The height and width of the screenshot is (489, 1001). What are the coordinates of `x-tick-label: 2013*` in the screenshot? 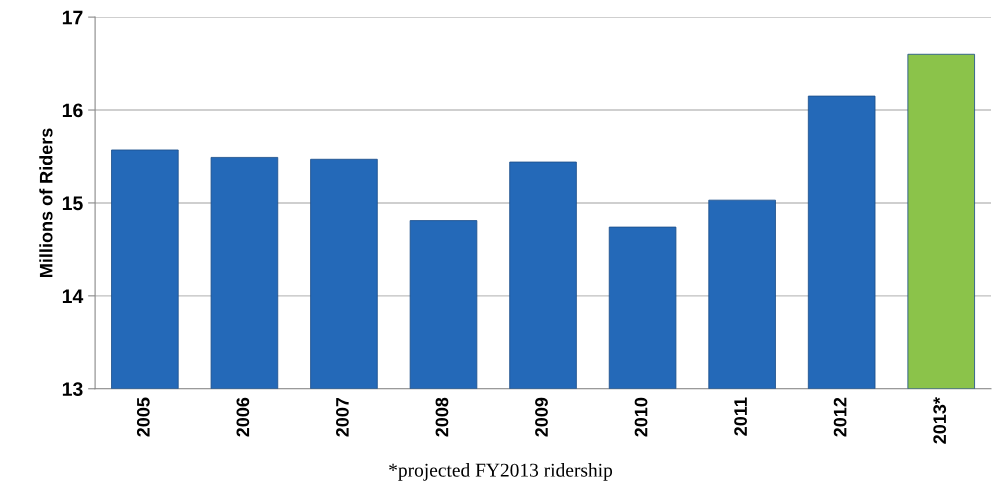 It's located at (940, 420).